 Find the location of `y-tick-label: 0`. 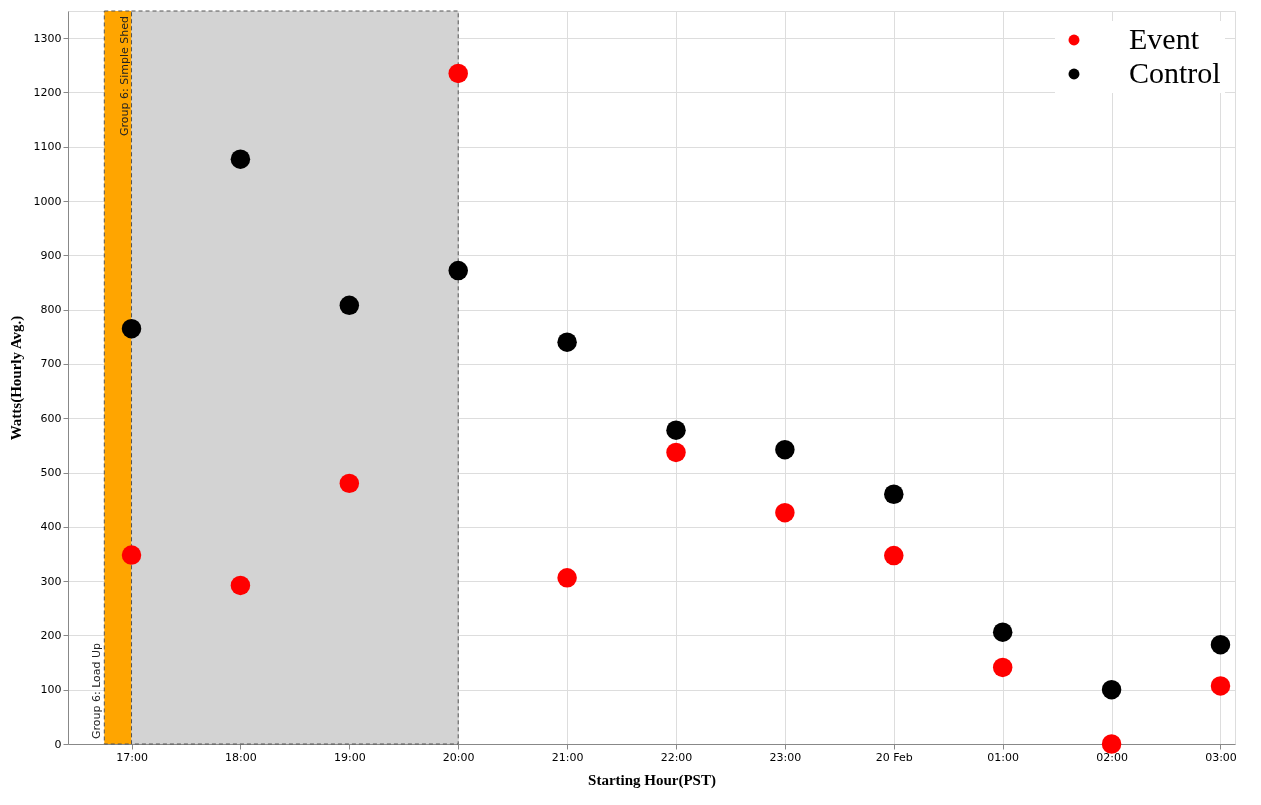

y-tick-label: 0 is located at coordinates (58, 744).